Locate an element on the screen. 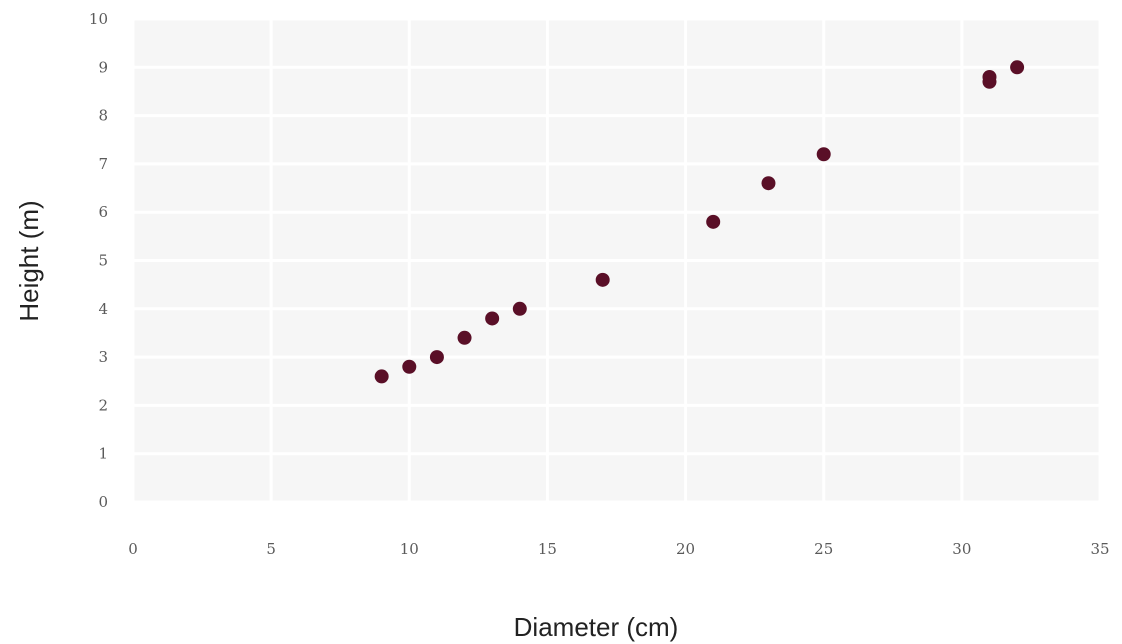  x-tick-label: 0 is located at coordinates (133, 549).